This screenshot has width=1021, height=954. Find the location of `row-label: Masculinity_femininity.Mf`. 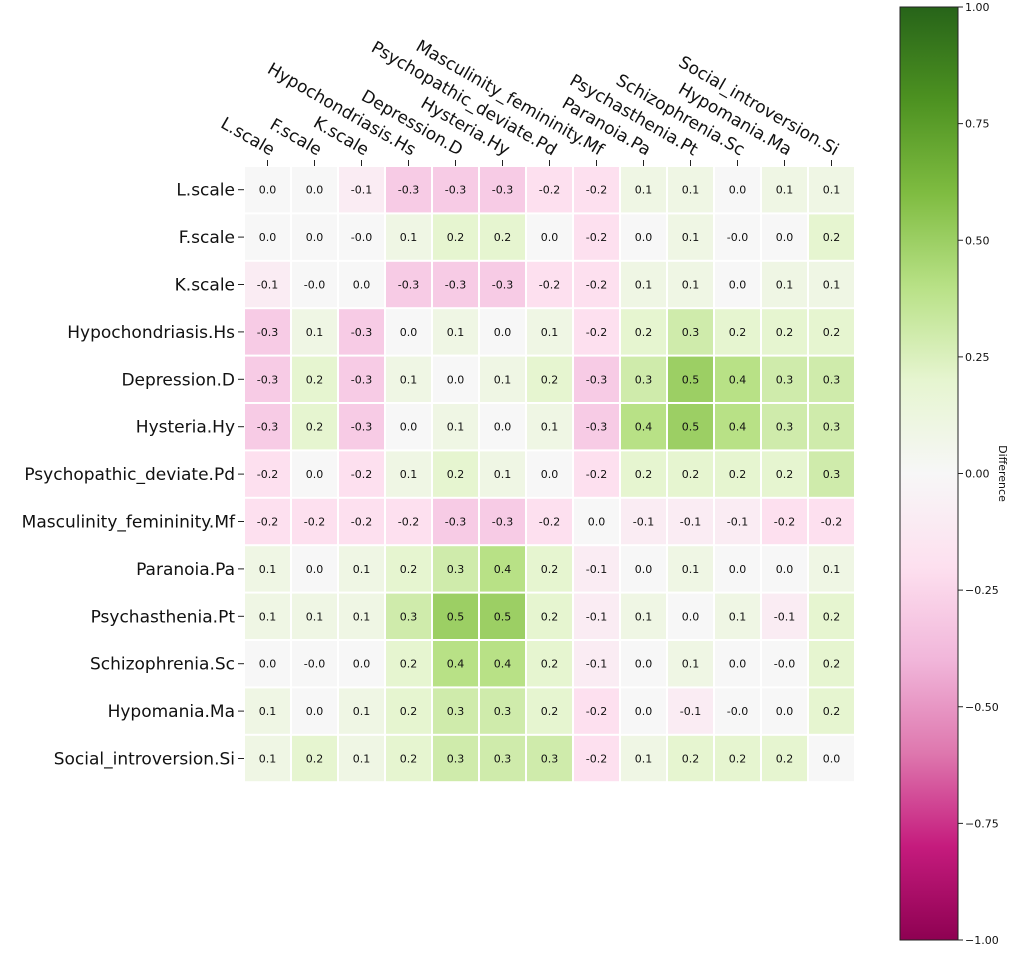

row-label: Masculinity_femininity.Mf is located at coordinates (129, 523).